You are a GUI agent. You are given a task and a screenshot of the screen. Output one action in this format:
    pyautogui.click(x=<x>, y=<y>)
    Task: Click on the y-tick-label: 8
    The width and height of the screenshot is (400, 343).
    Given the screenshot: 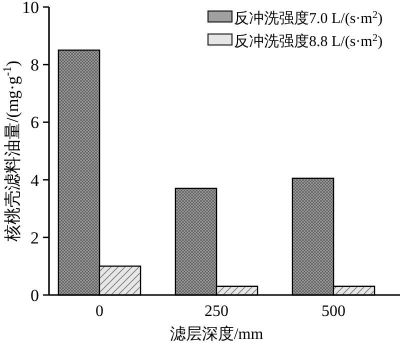 What is the action you would take?
    pyautogui.click(x=34, y=65)
    